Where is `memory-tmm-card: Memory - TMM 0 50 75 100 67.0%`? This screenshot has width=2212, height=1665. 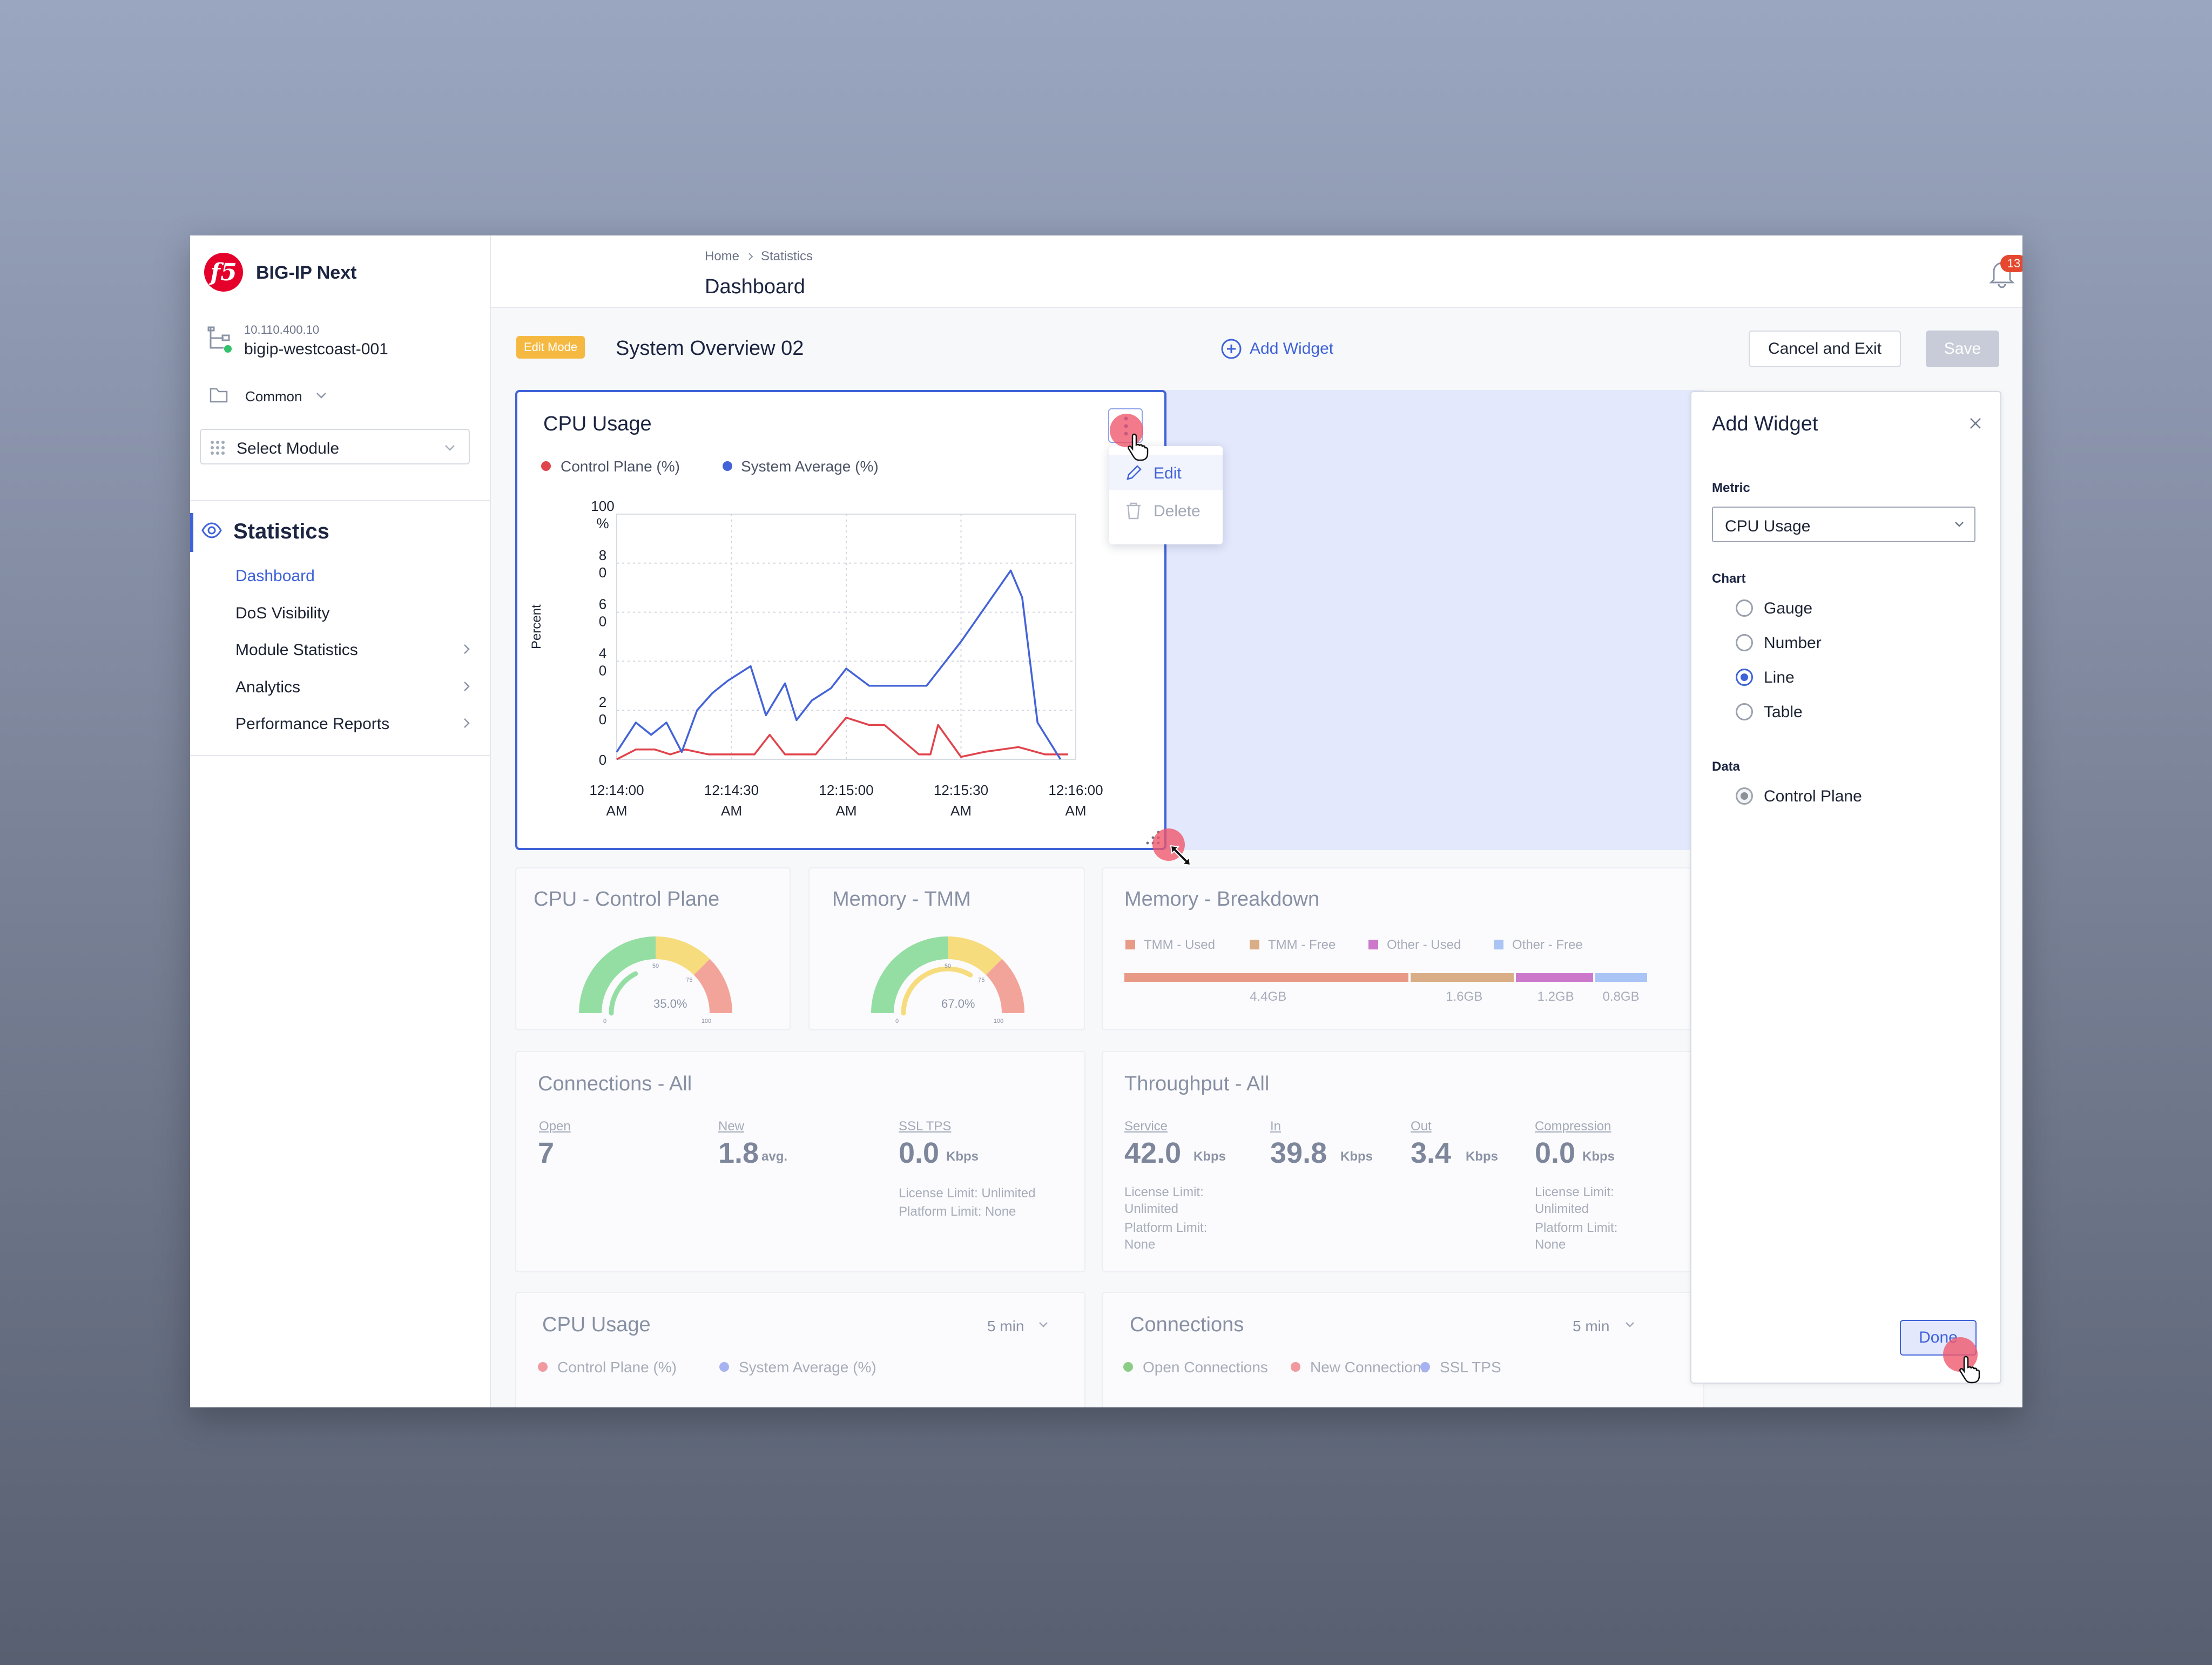
memory-tmm-card: Memory - TMM 0 50 75 100 67.0% is located at coordinates (946, 949).